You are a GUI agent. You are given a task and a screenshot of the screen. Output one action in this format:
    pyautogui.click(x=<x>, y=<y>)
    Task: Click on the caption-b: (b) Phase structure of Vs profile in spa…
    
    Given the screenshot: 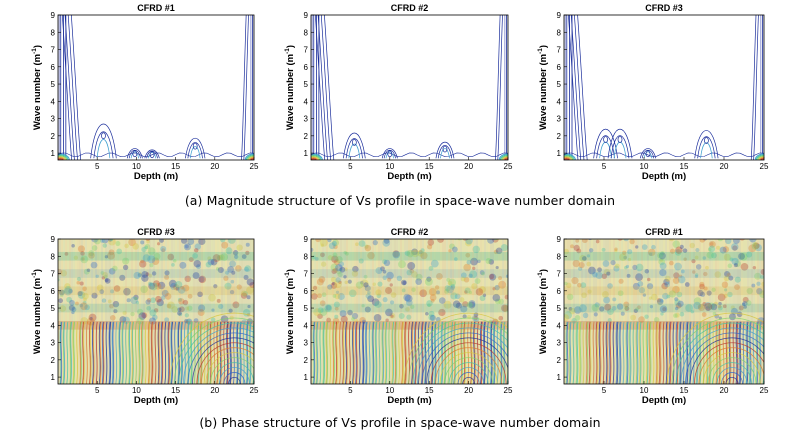 What is the action you would take?
    pyautogui.click(x=400, y=422)
    